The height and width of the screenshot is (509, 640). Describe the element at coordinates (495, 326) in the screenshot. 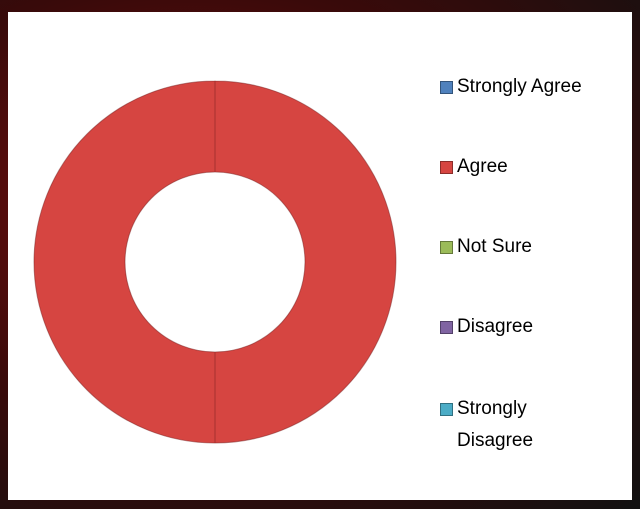

I see `legend-label: Disagree` at that location.